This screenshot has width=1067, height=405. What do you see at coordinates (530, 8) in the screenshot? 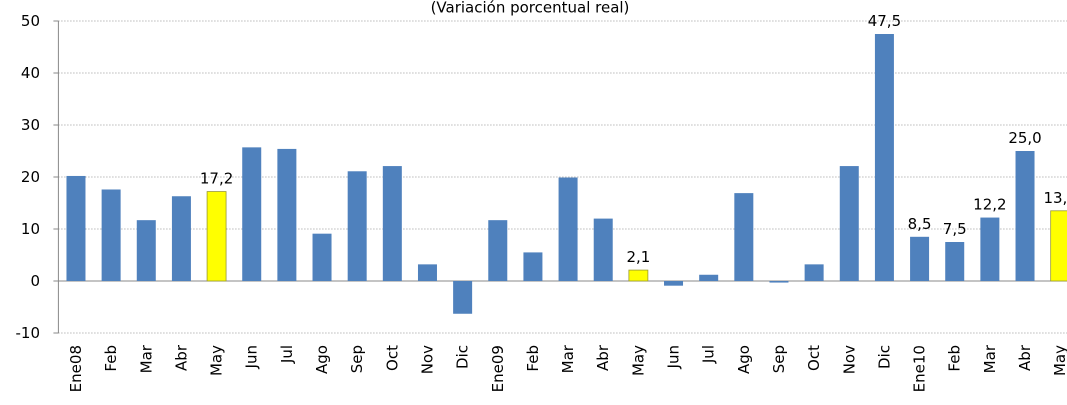
I see `chart-subtitle: (Variación porcentual real)` at bounding box center [530, 8].